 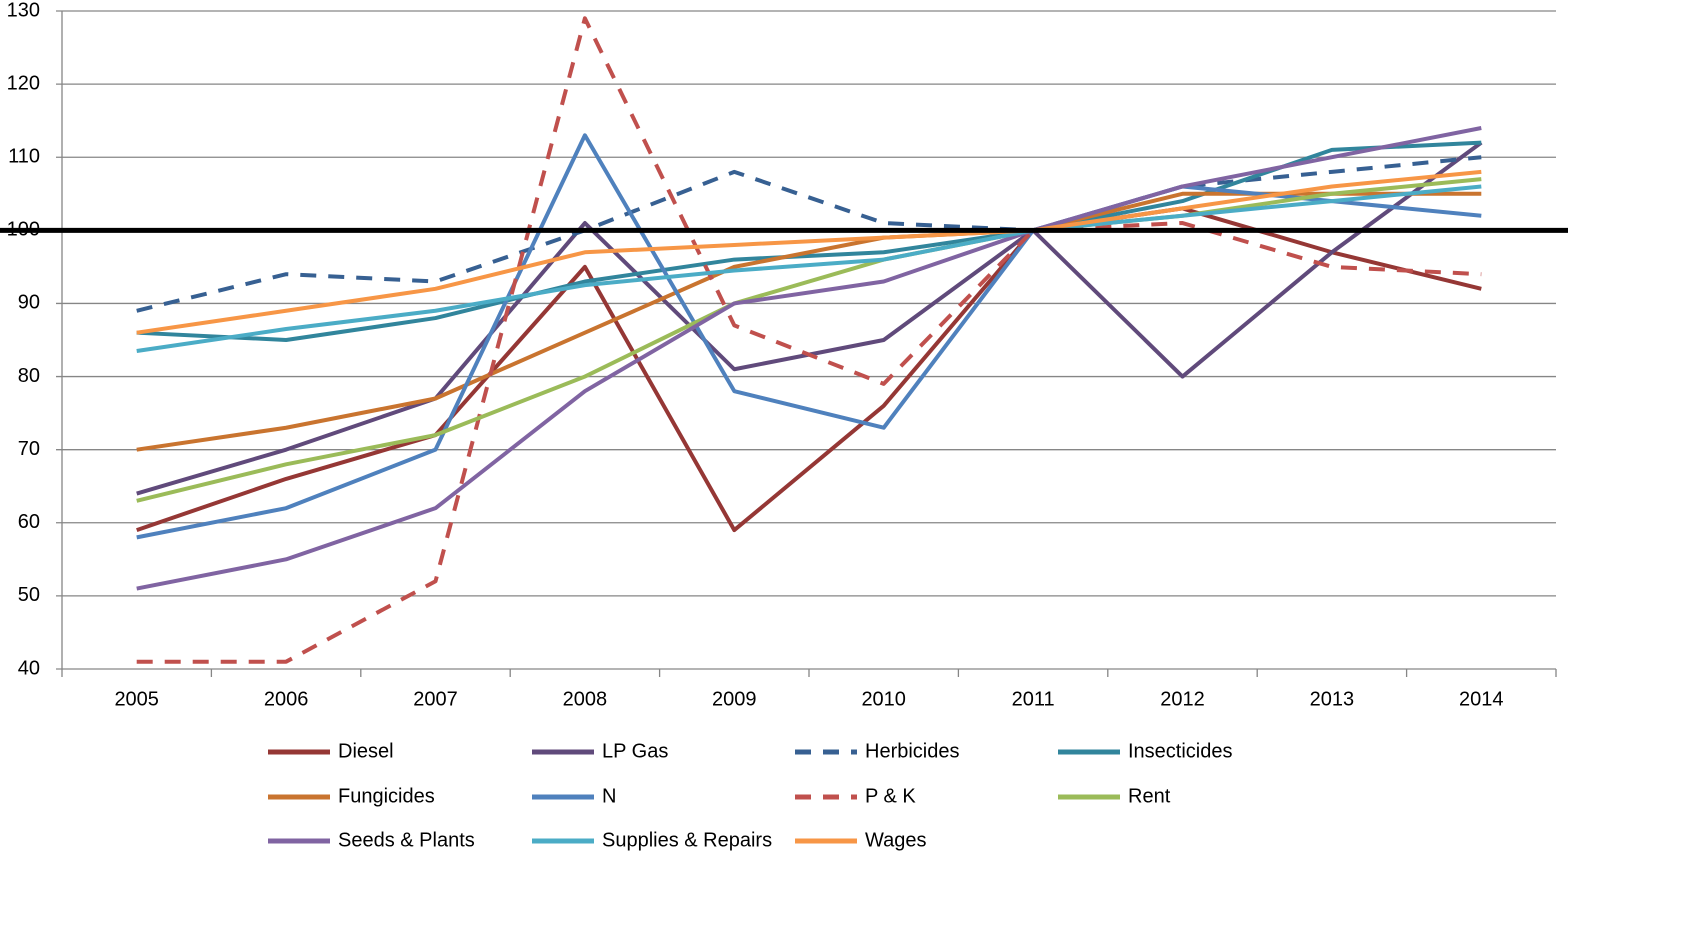 I want to click on legend-label: Fungicides, so click(x=386, y=796).